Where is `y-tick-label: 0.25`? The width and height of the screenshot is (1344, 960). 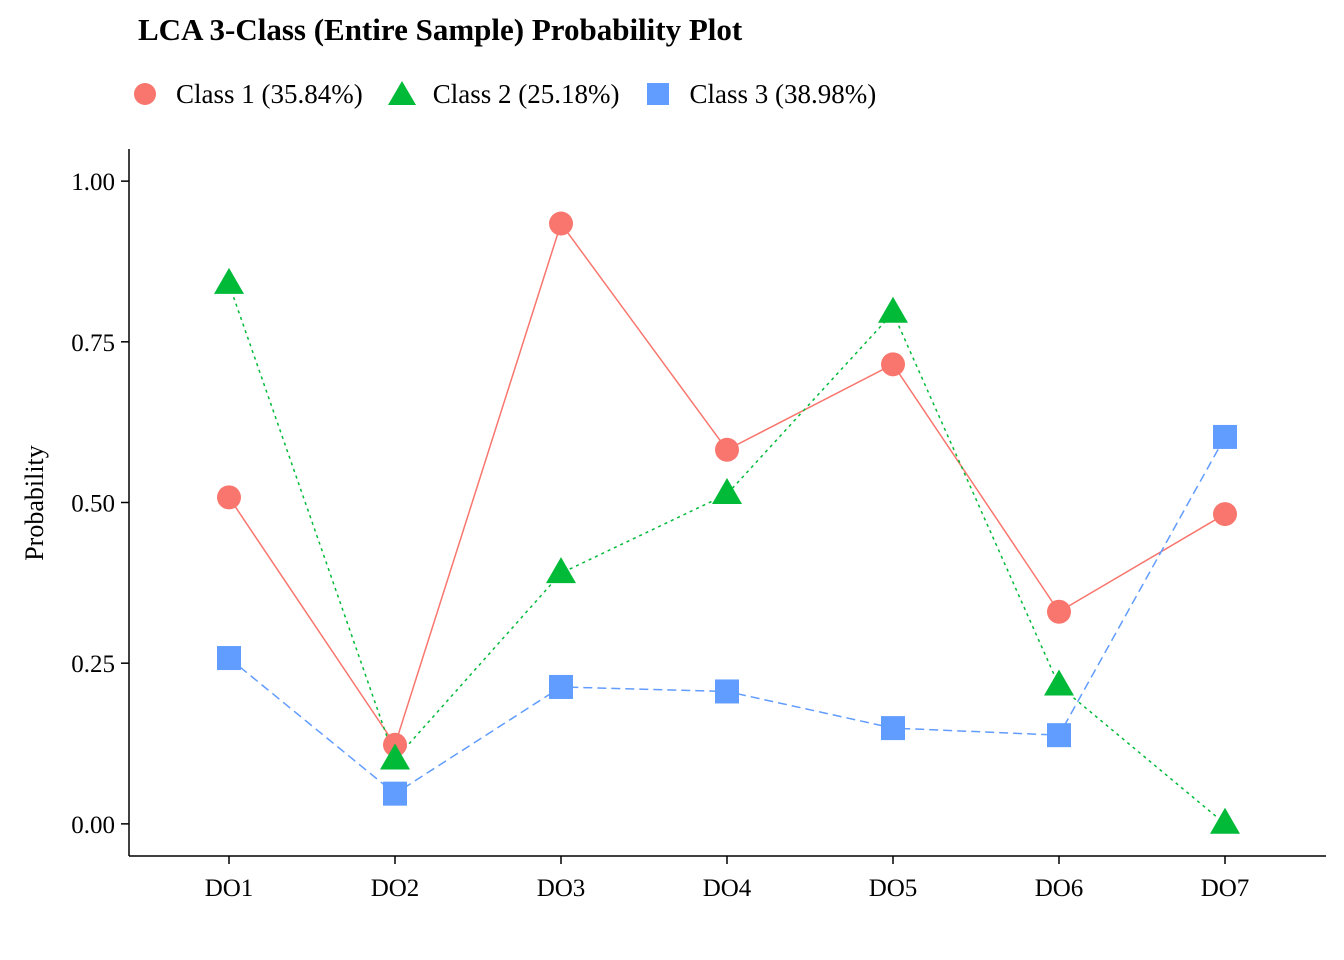 y-tick-label: 0.25 is located at coordinates (93, 664).